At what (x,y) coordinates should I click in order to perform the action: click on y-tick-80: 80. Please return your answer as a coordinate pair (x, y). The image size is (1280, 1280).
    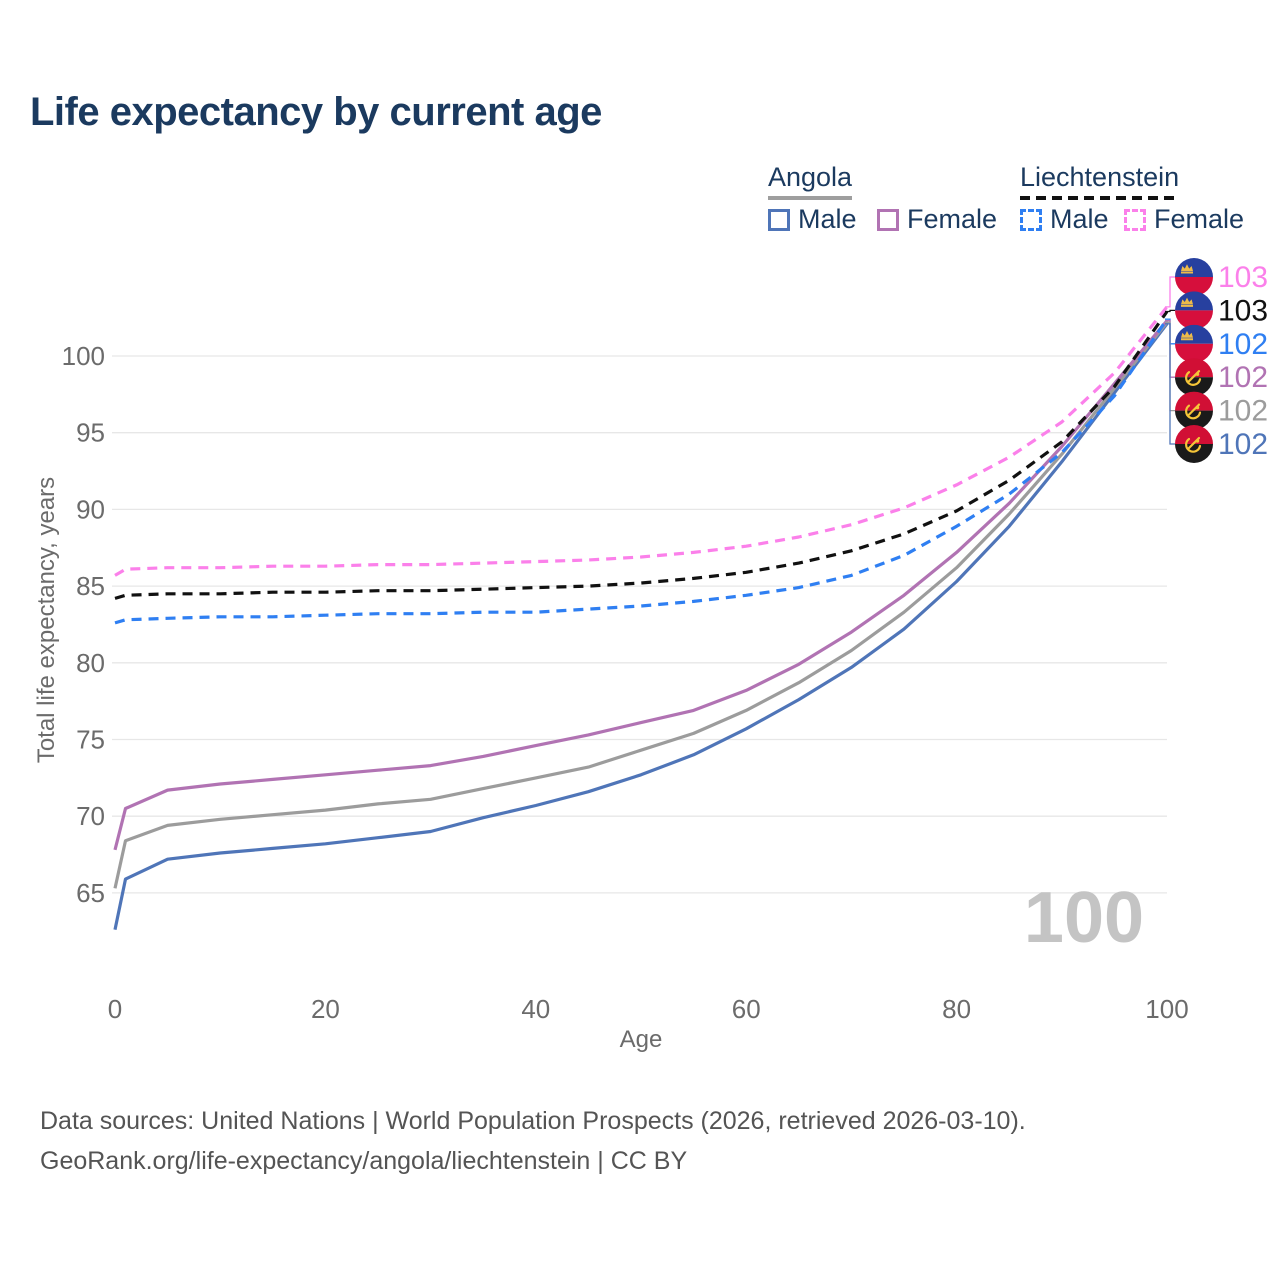
    Looking at the image, I should click on (90, 663).